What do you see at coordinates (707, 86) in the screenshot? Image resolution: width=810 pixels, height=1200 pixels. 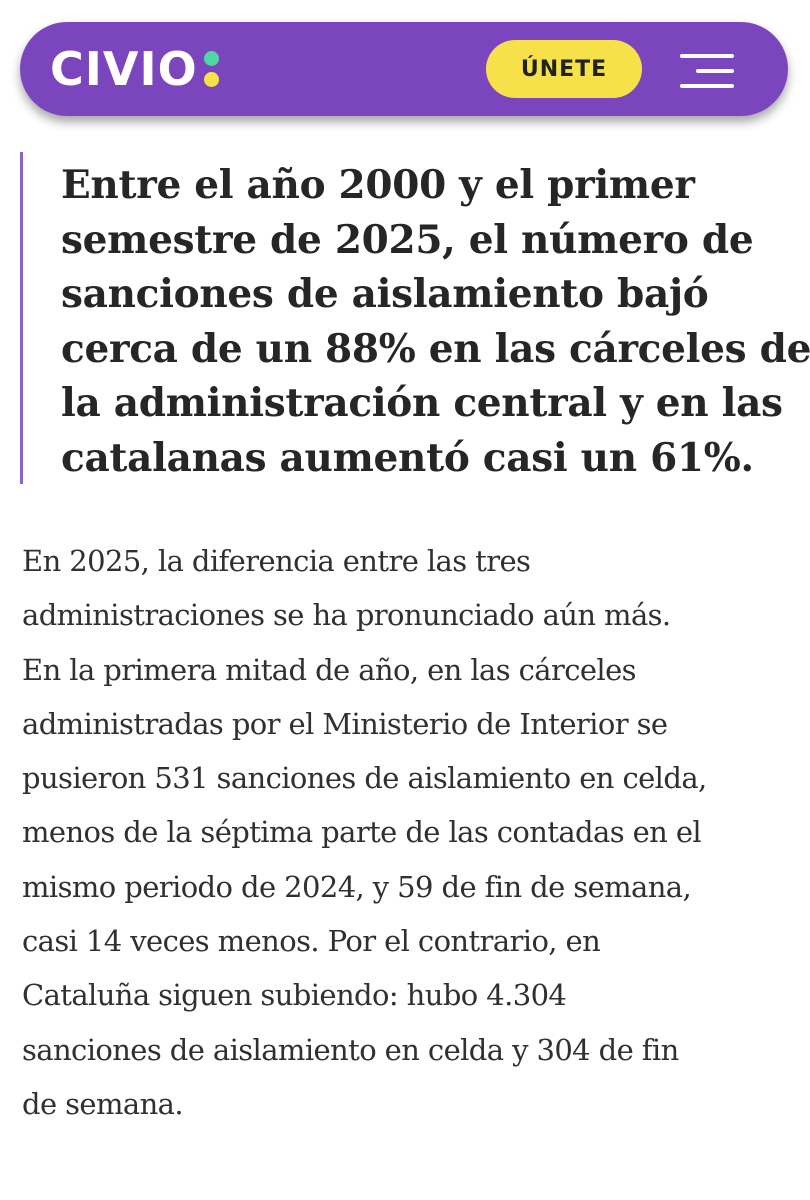 I see `menu-line-bottom` at bounding box center [707, 86].